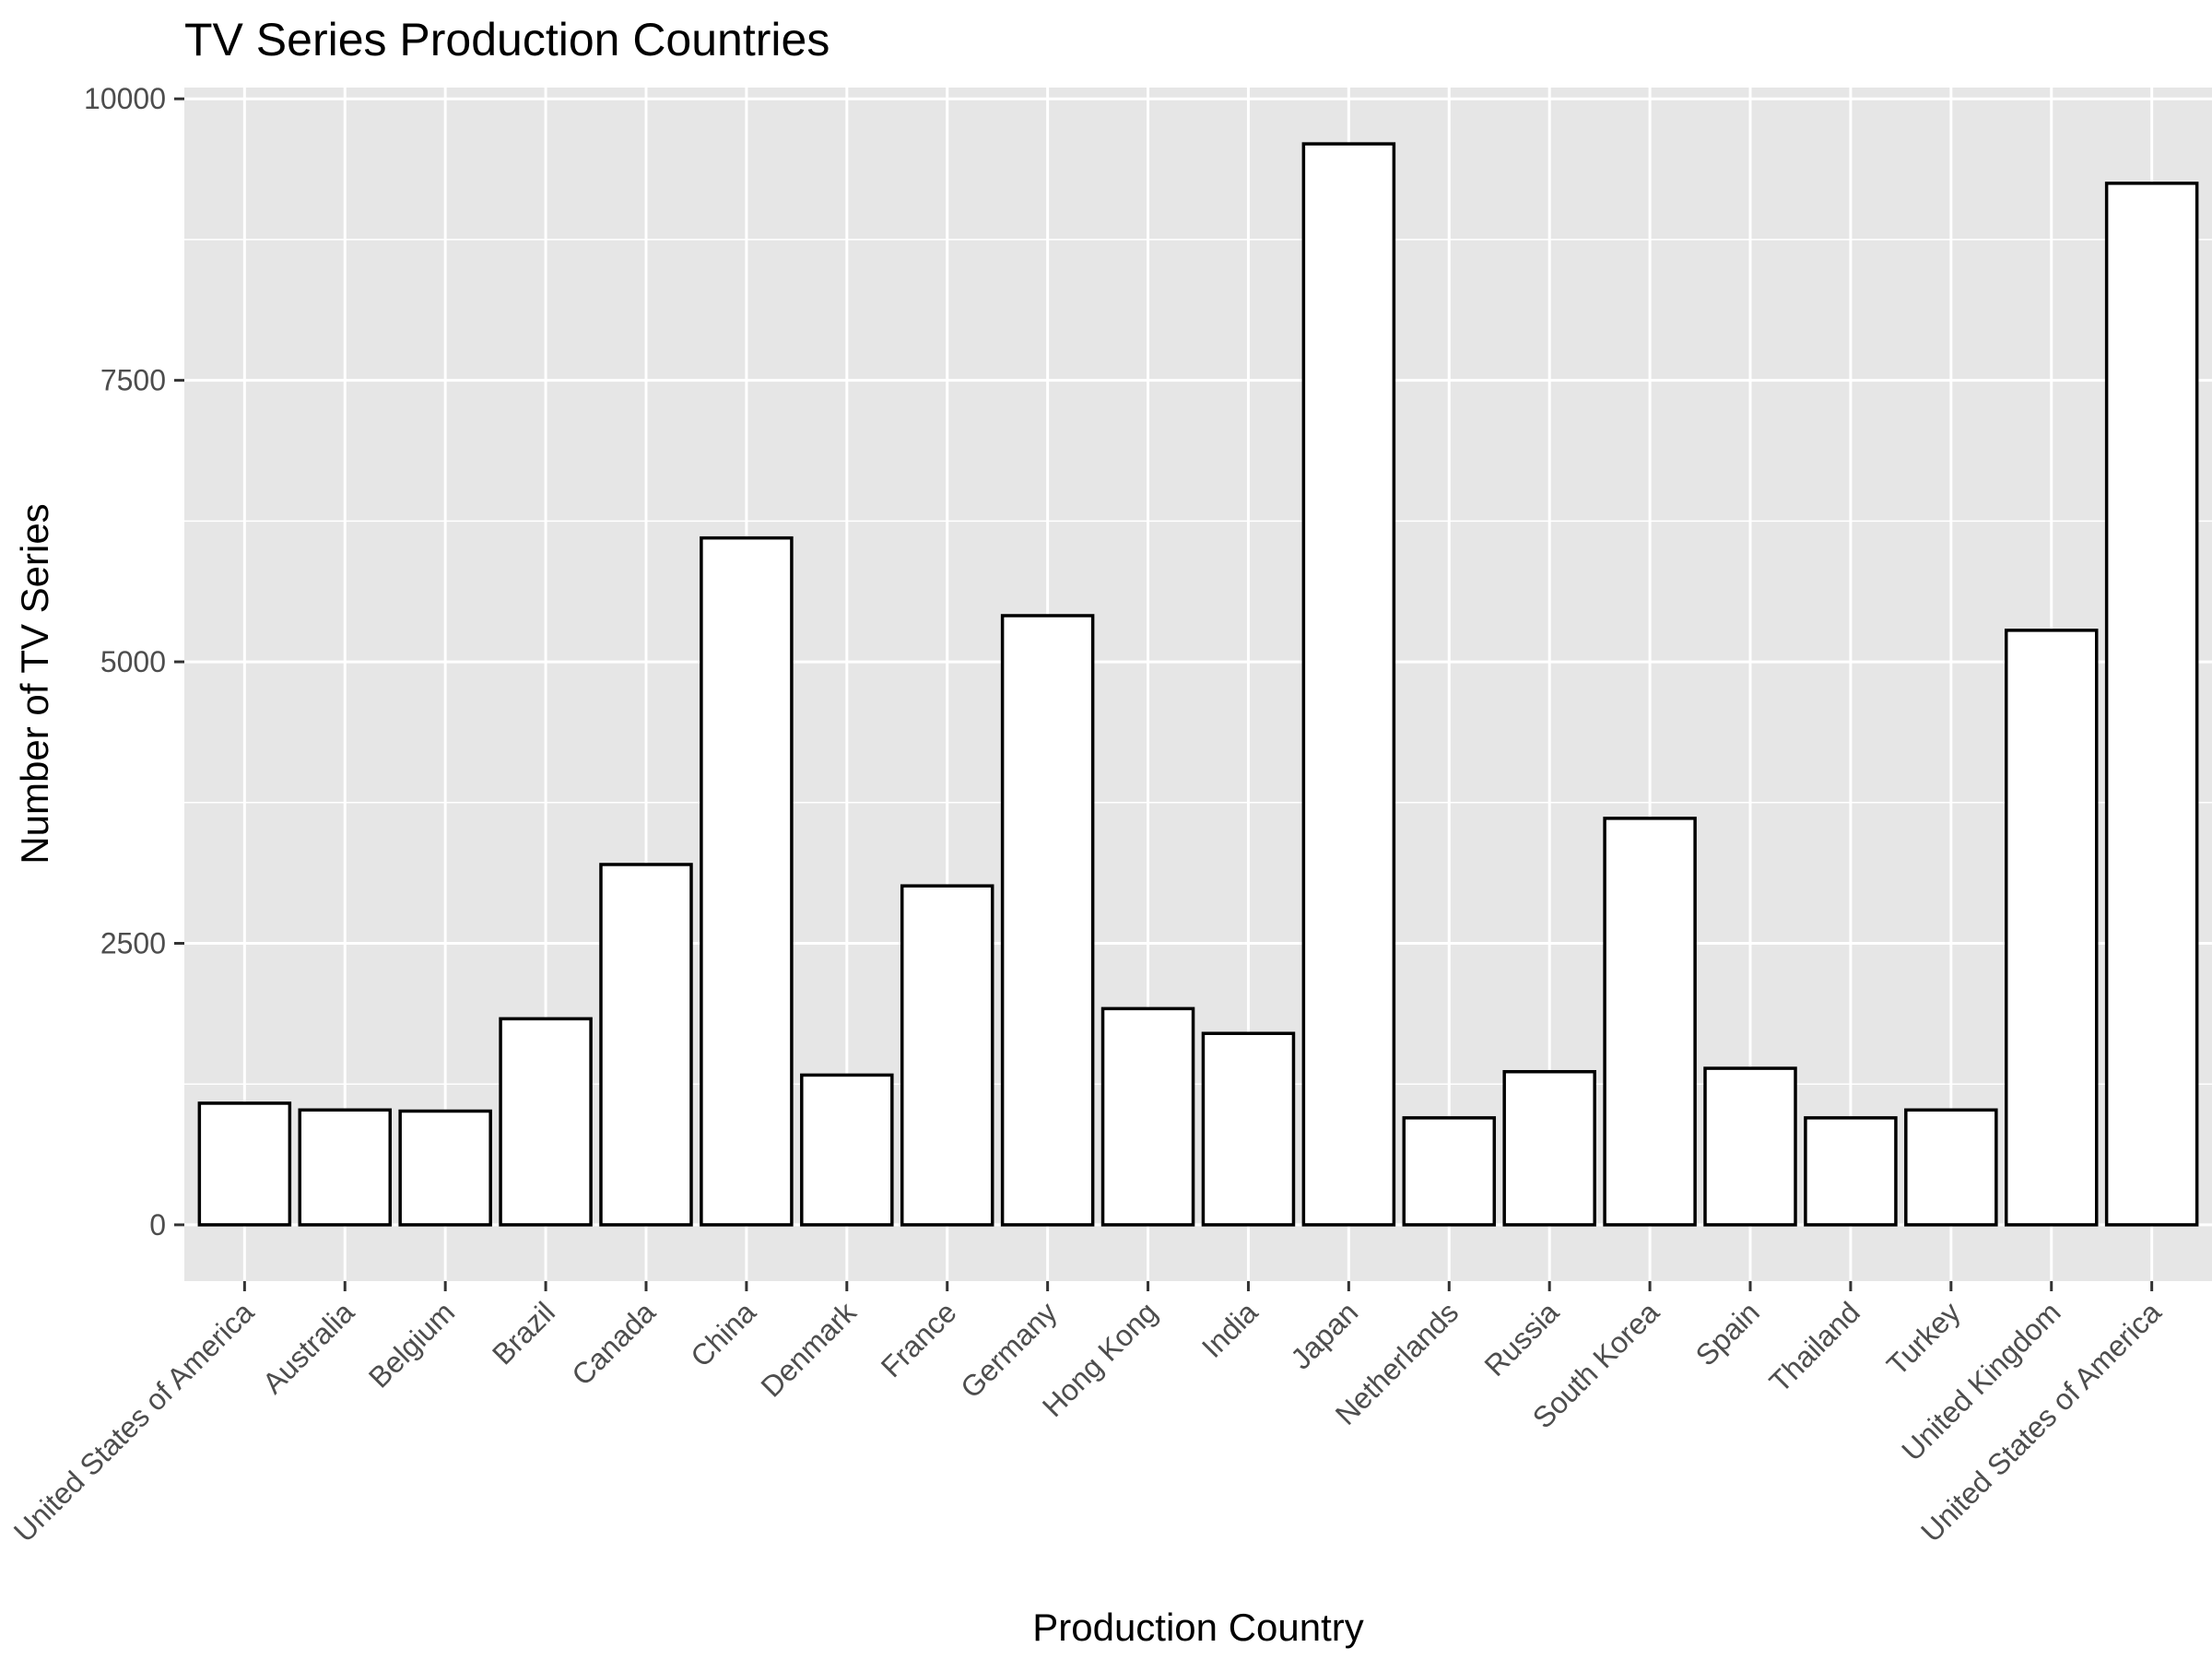  What do you see at coordinates (134, 1421) in the screenshot?
I see `x-tick-label: United States of America` at bounding box center [134, 1421].